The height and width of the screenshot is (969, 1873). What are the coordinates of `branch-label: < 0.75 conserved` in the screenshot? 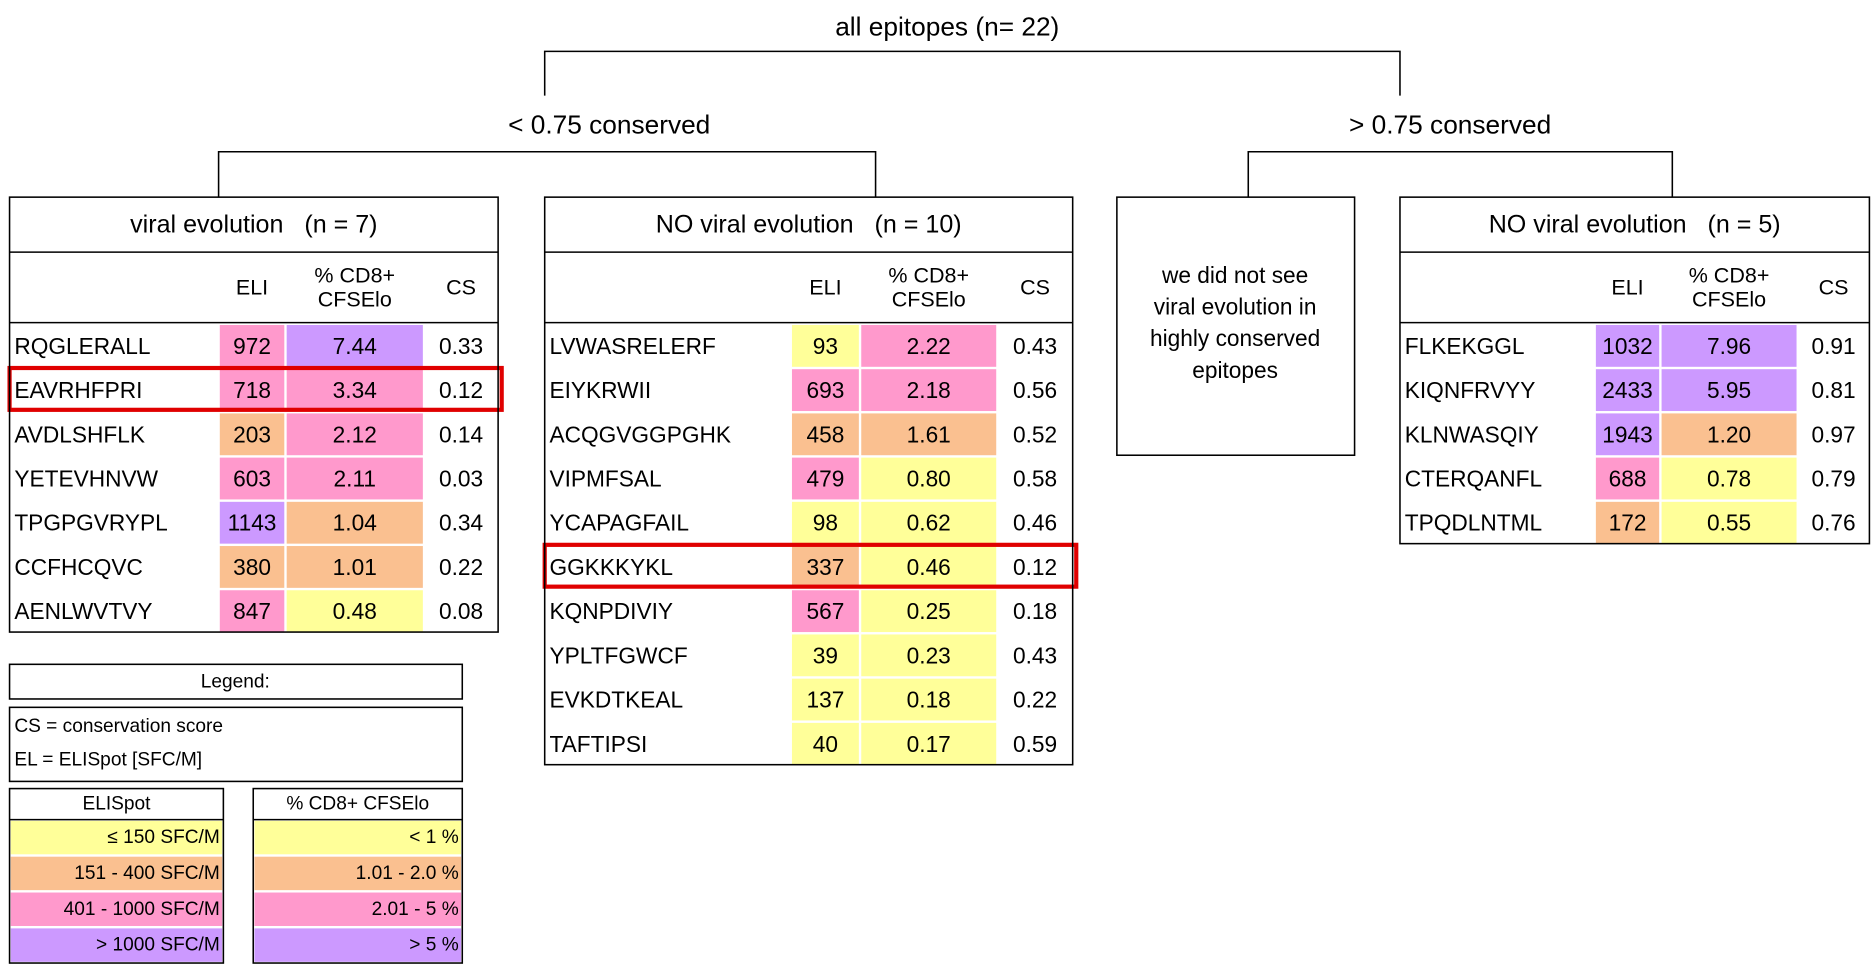 It's located at (609, 124).